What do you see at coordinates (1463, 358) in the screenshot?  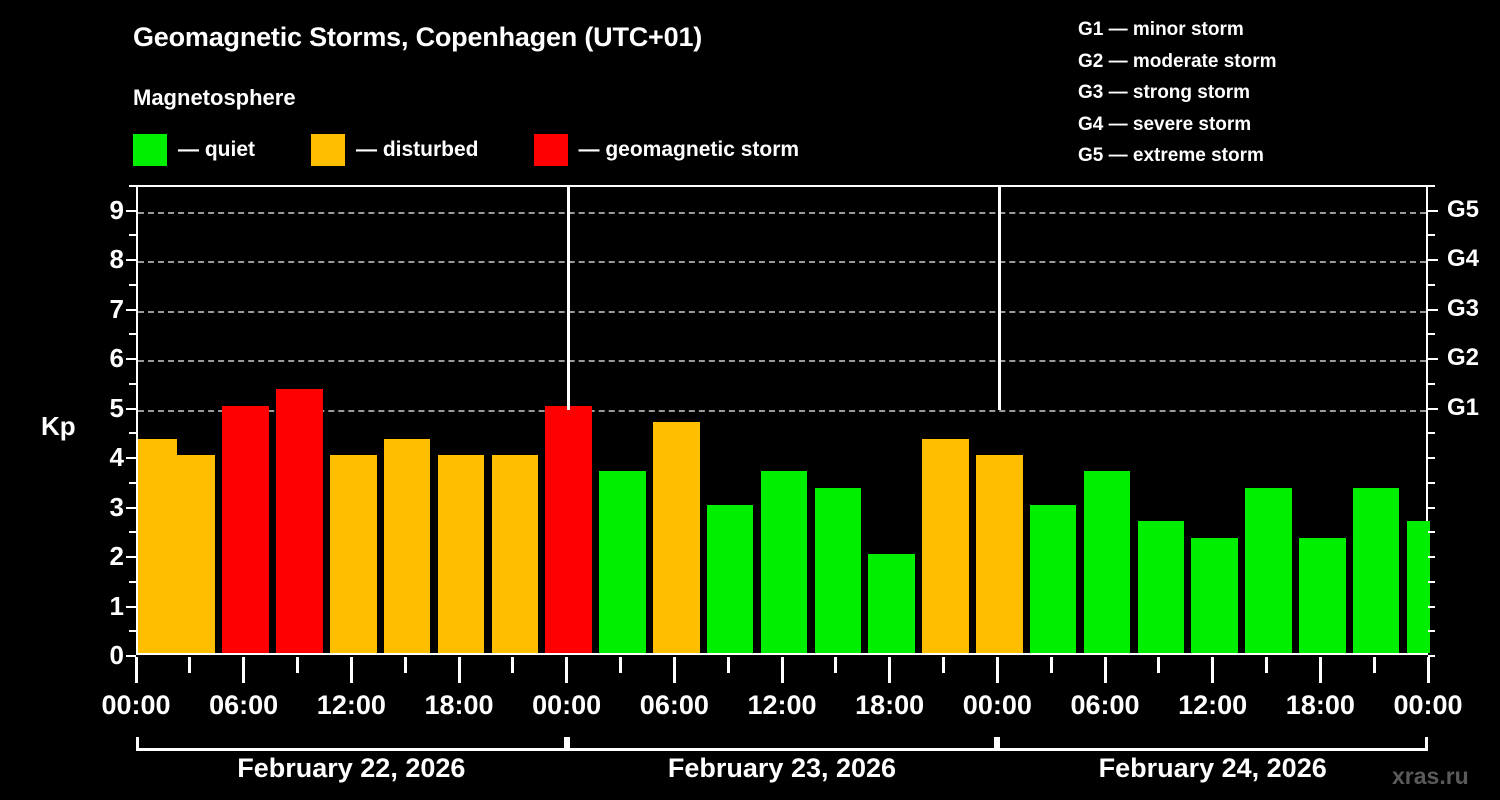 I see `g-tick-label-G2: G2` at bounding box center [1463, 358].